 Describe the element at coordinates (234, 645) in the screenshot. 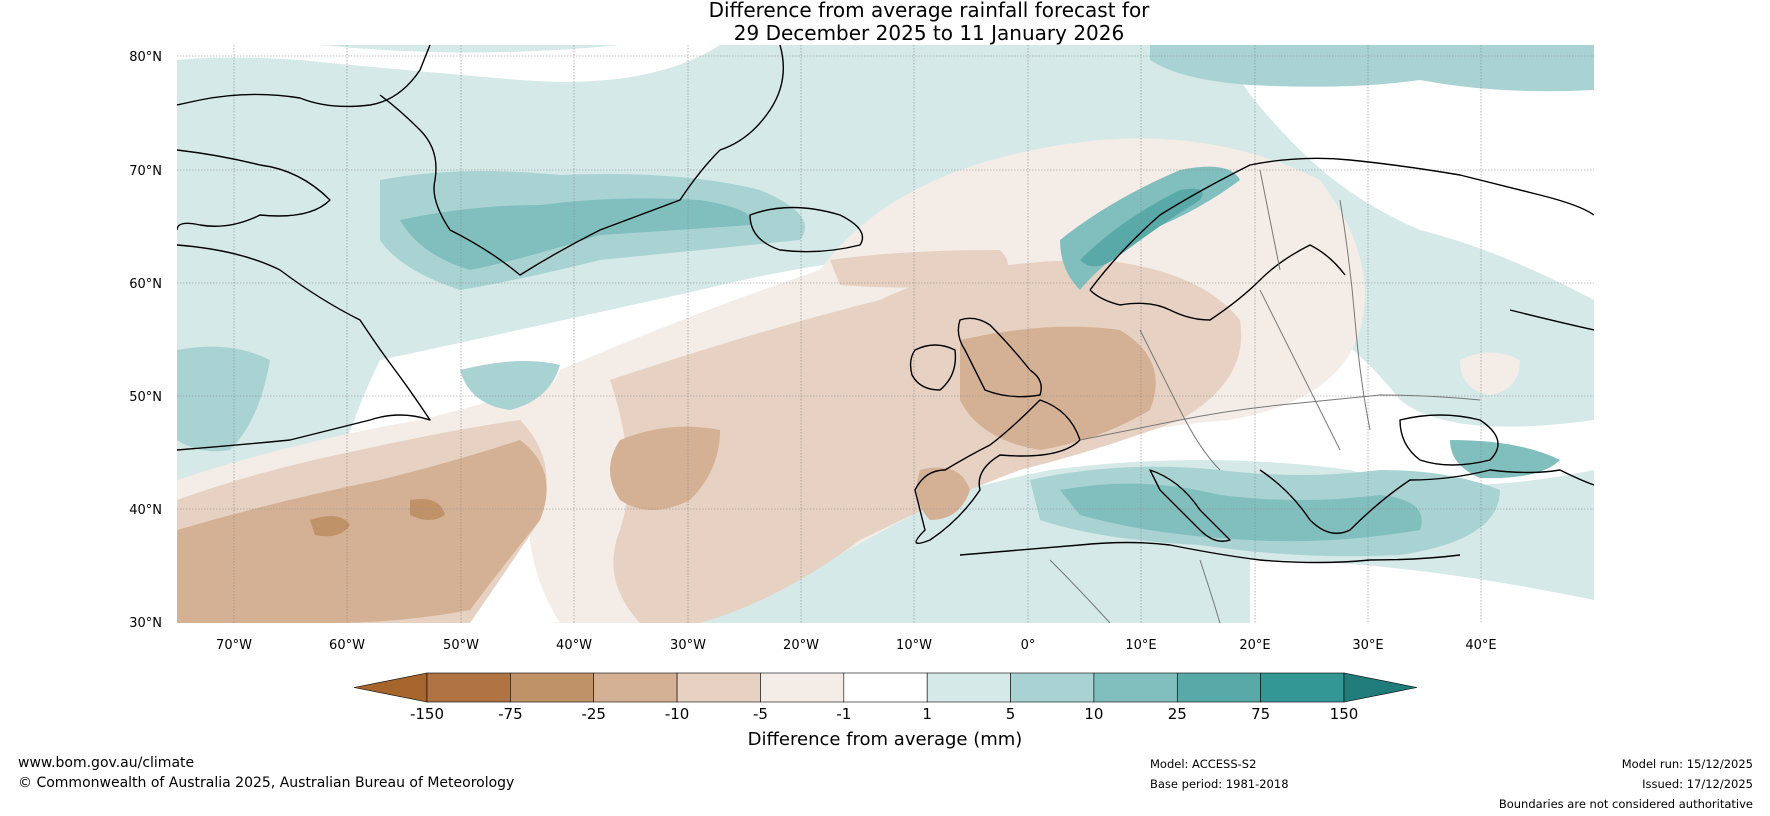

I see `lon-label-70w: 70°W` at that location.